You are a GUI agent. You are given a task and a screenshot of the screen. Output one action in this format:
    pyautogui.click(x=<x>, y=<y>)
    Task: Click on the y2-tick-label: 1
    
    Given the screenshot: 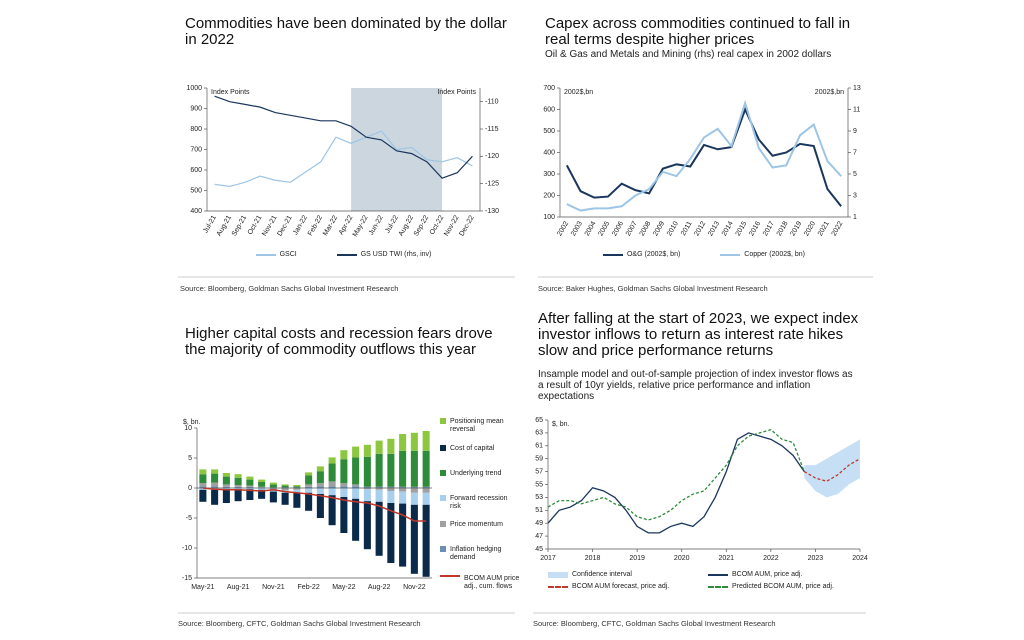 What is the action you would take?
    pyautogui.click(x=855, y=217)
    